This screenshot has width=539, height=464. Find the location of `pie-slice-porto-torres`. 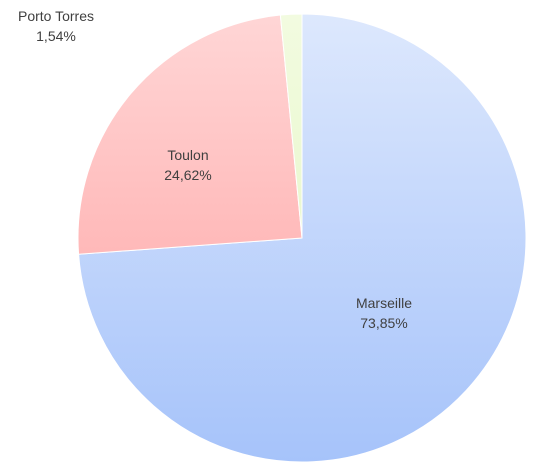

pie-slice-porto-torres is located at coordinates (291, 126).